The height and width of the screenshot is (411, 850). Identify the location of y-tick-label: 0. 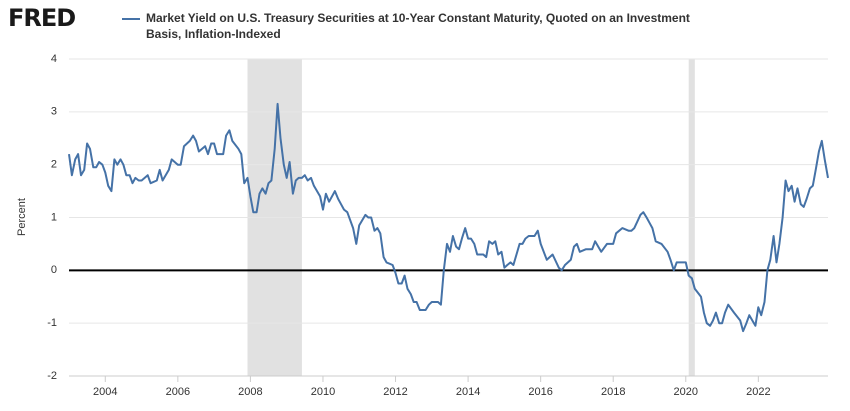
(54, 270).